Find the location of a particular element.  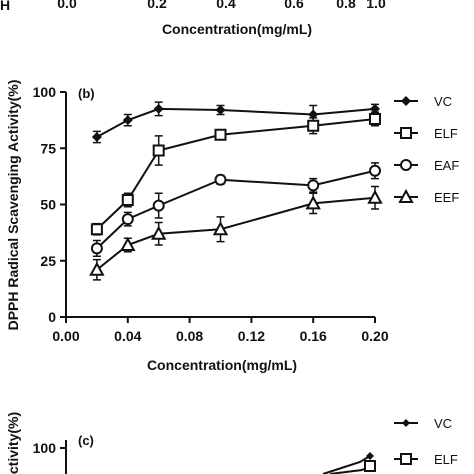

legend: VC ELF EAF EEF is located at coordinates (426, 149).